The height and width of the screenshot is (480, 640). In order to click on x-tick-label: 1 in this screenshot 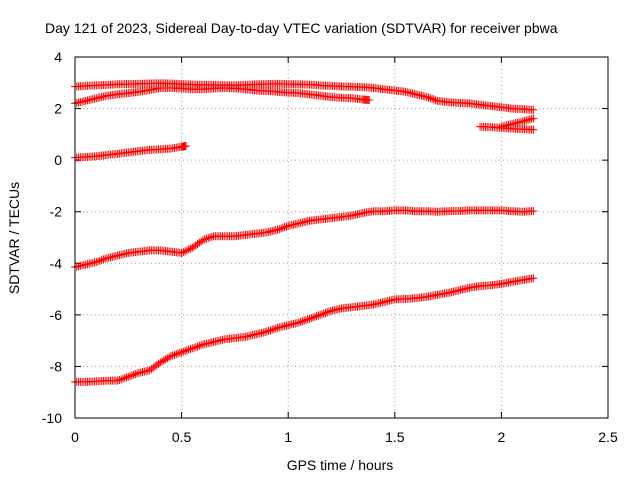, I will do `click(288, 437)`.